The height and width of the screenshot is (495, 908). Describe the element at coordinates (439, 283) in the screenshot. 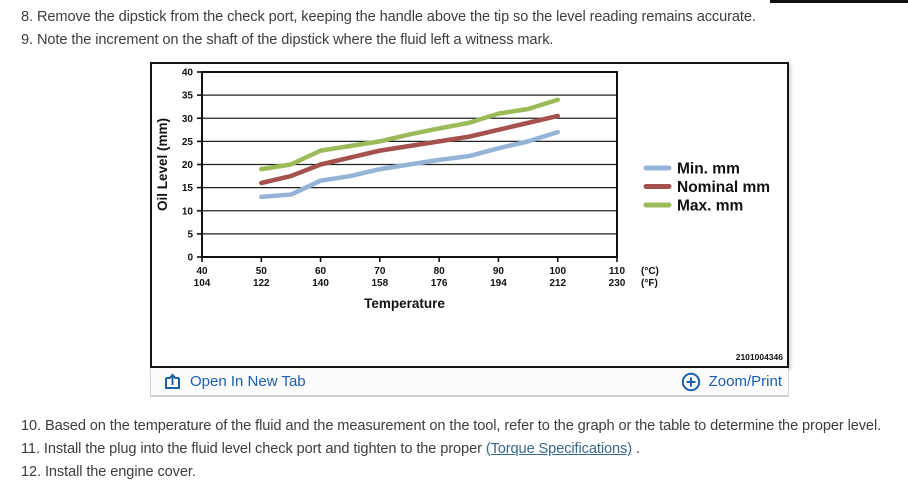

I see `svg-text: 176` at that location.